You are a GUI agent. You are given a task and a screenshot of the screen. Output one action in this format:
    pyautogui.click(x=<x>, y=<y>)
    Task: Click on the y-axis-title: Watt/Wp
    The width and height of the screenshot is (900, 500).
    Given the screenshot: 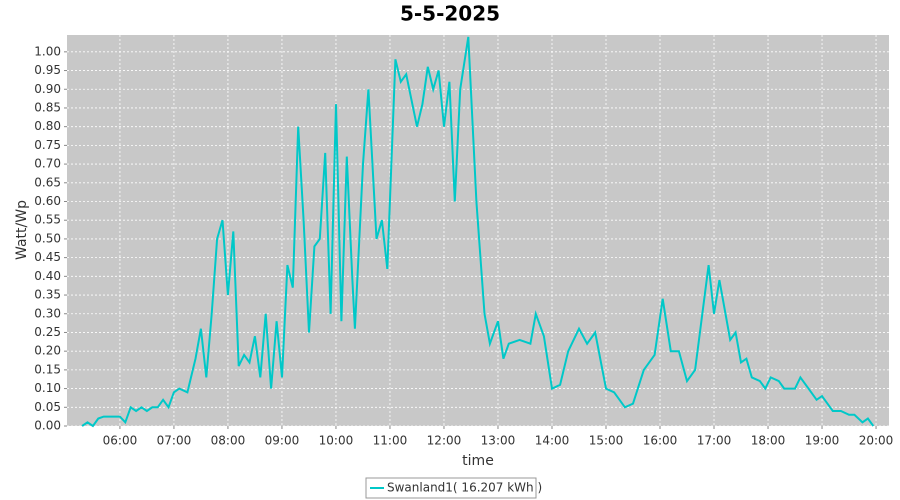 What is the action you would take?
    pyautogui.click(x=22, y=230)
    